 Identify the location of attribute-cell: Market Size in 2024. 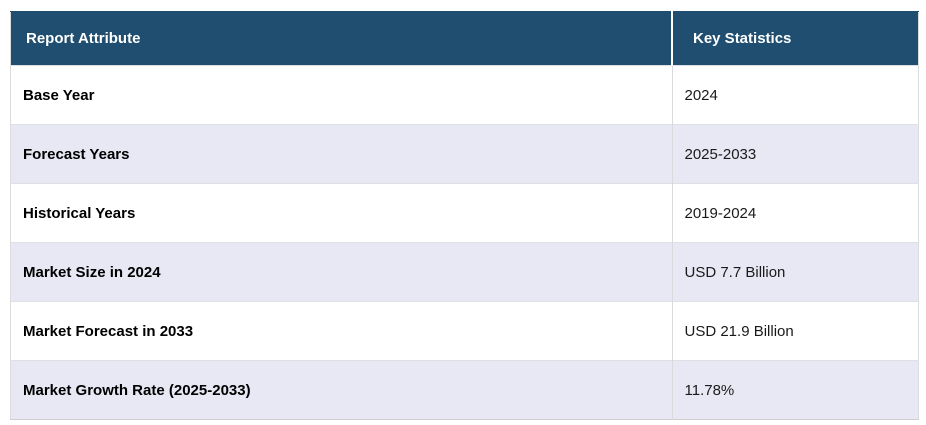
(341, 272).